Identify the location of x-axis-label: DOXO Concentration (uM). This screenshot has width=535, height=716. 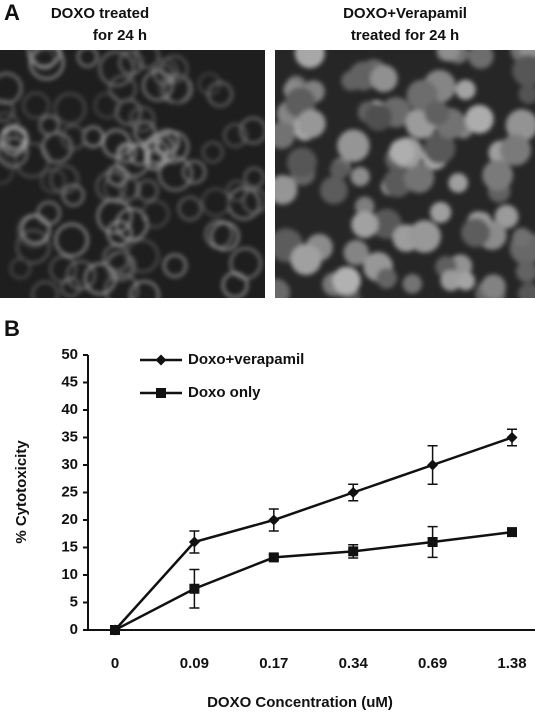
(300, 702).